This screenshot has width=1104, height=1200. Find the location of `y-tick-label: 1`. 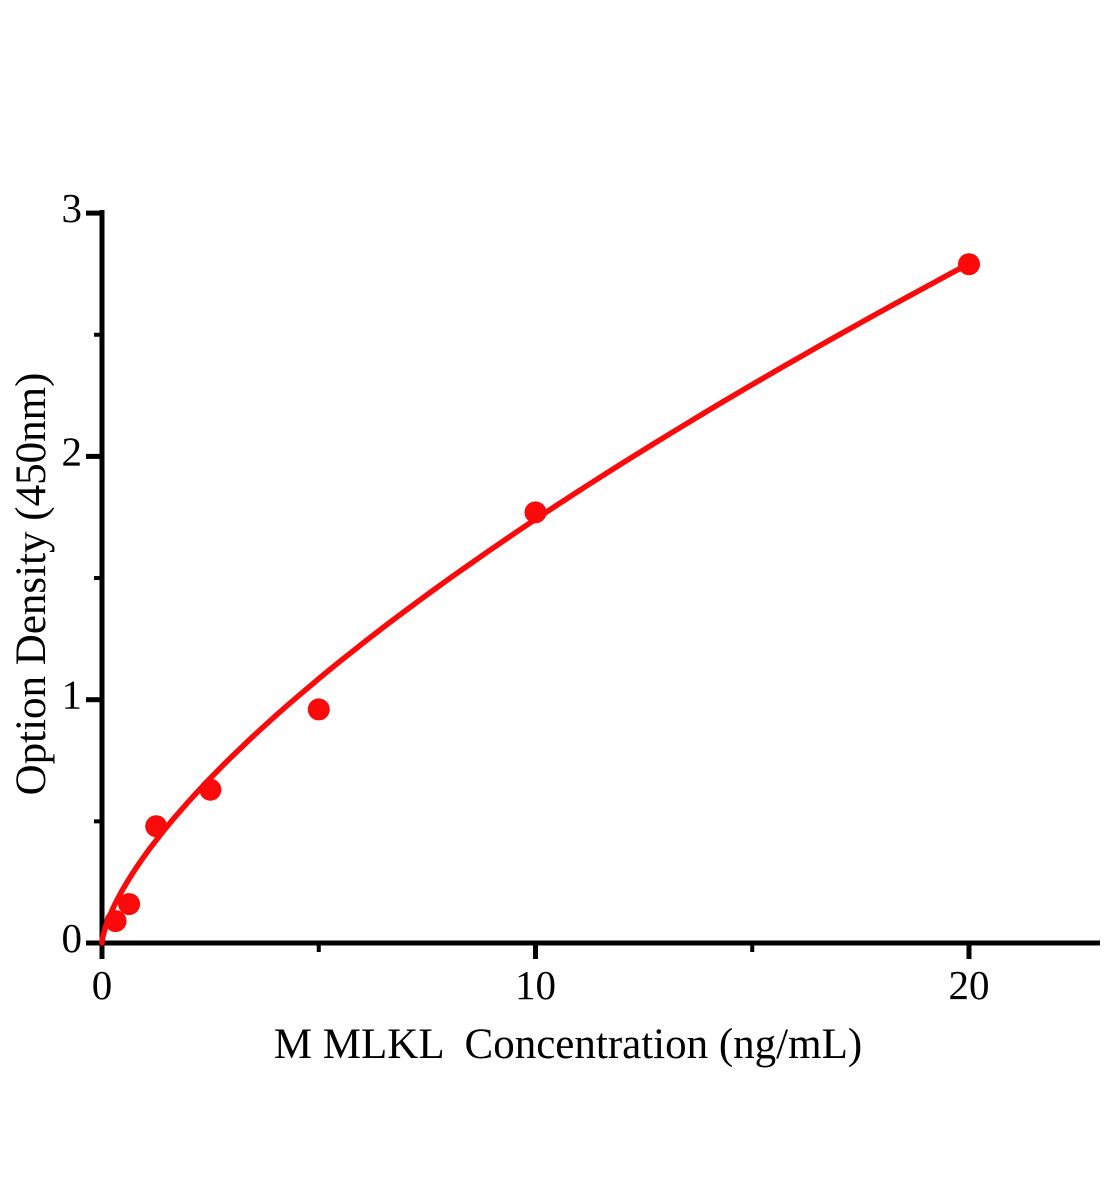

y-tick-label: 1 is located at coordinates (72, 695).